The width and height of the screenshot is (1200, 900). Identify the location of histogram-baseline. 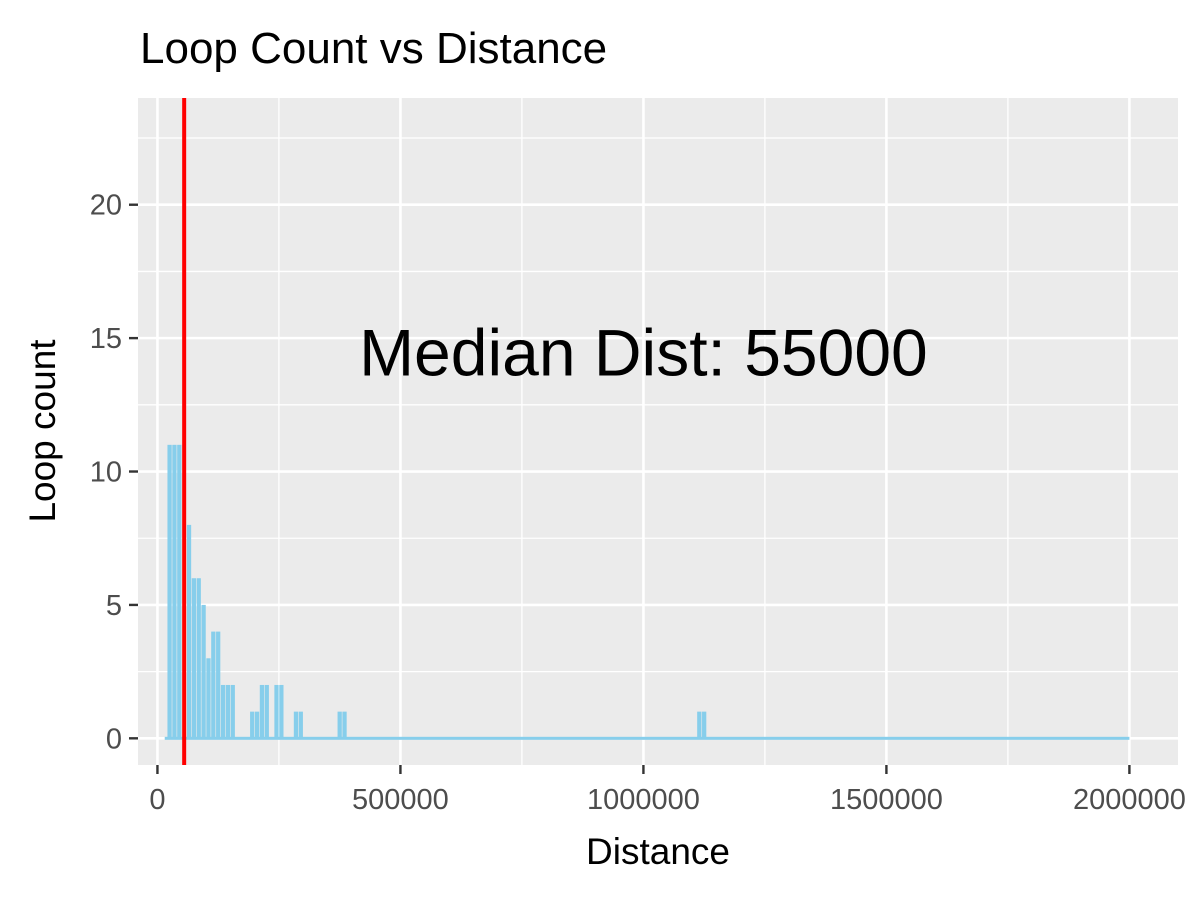
(647, 738).